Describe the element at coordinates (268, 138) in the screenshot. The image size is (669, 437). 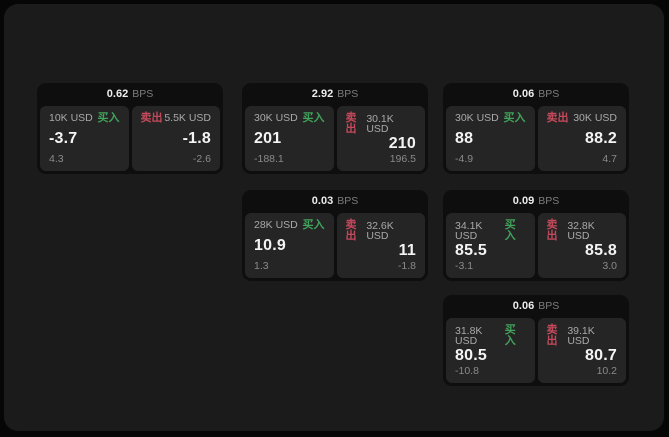
I see `buy-price: 201` at that location.